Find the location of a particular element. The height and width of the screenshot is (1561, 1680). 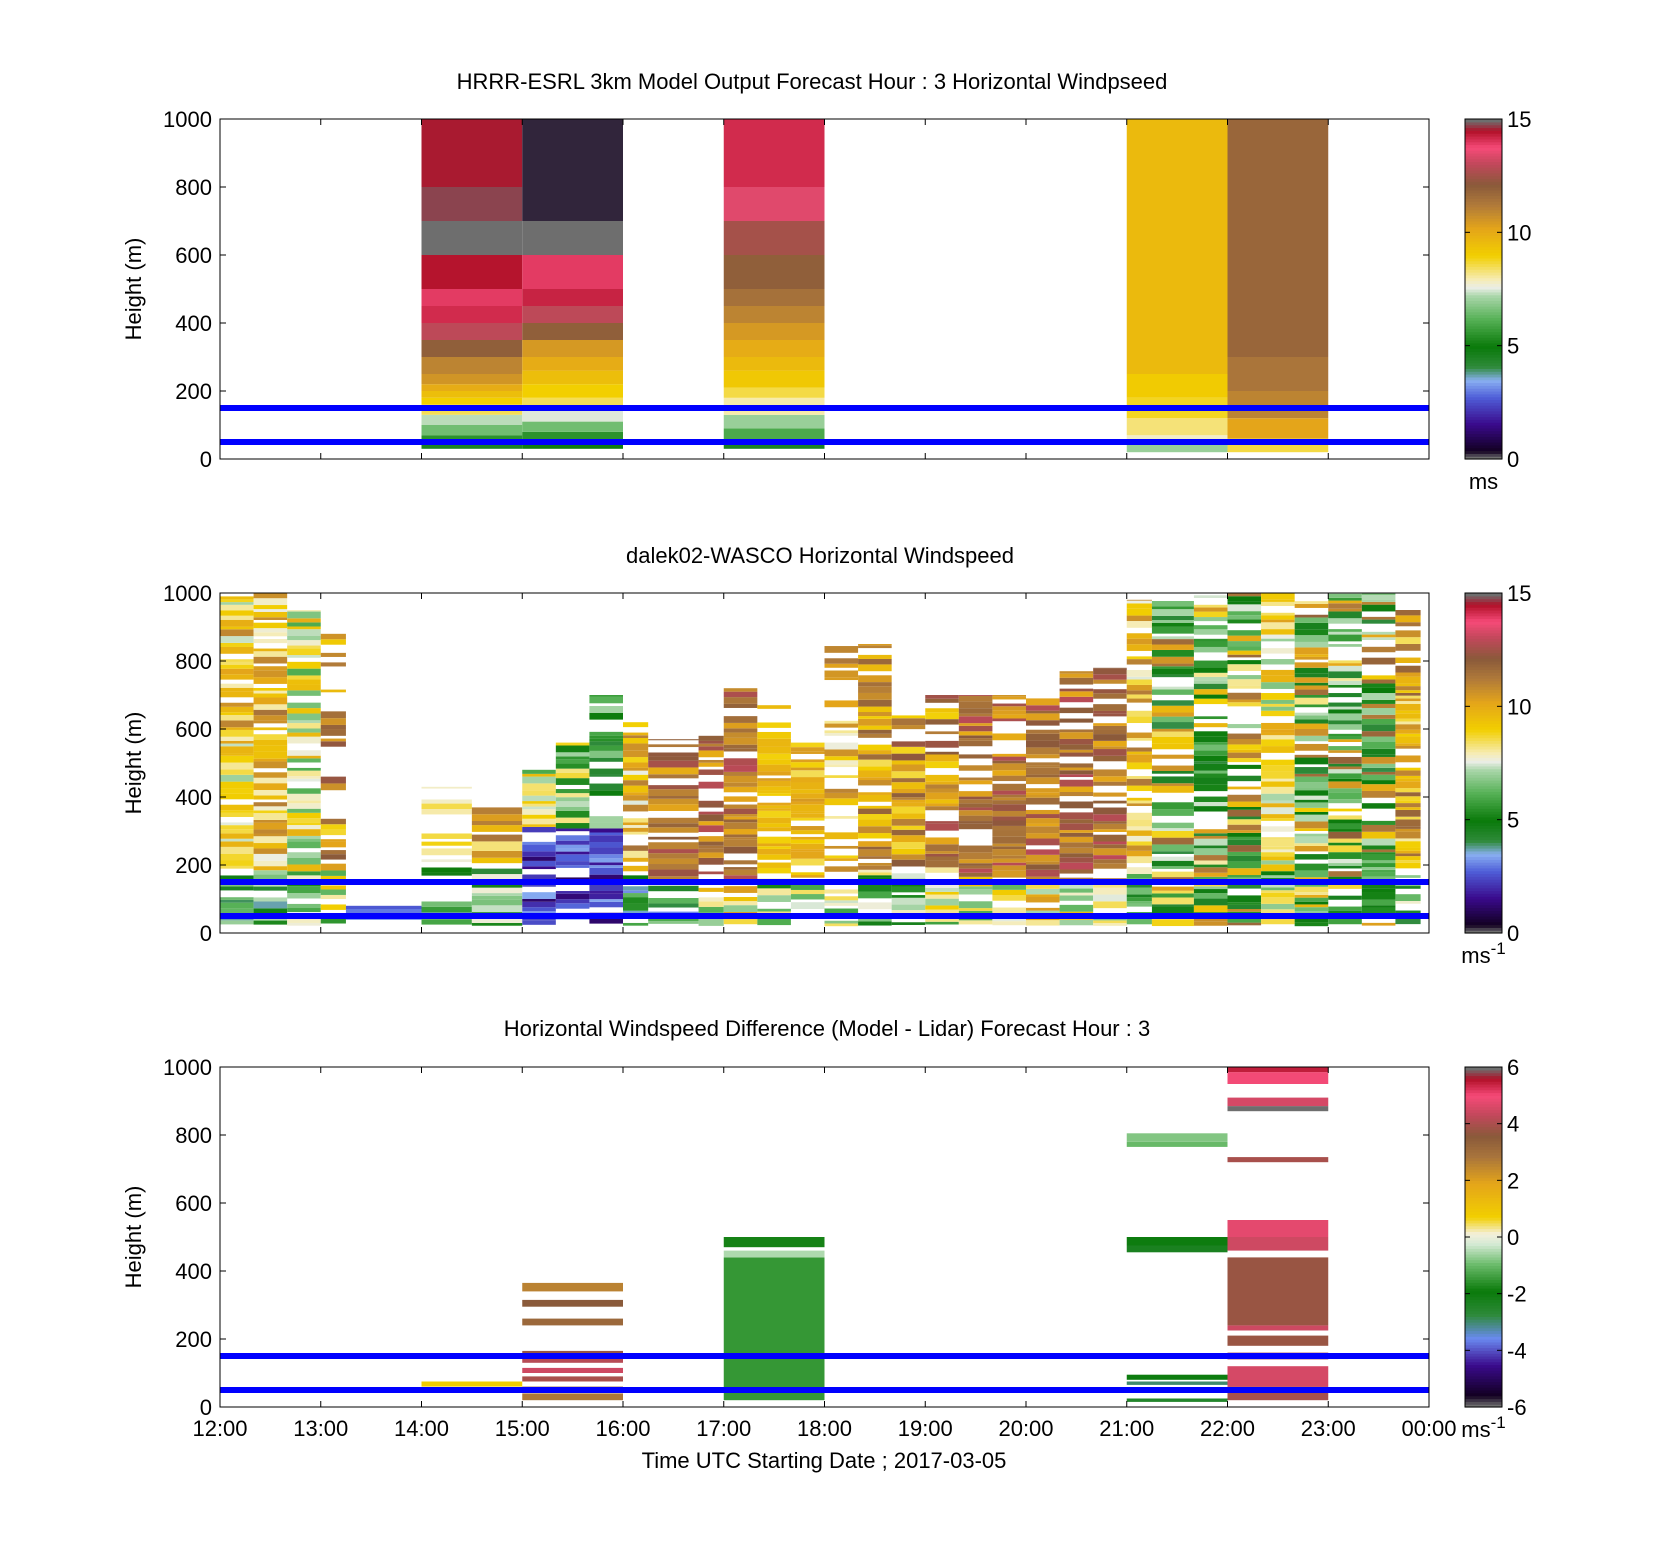

y-tick-label: 1000 is located at coordinates (187, 119).